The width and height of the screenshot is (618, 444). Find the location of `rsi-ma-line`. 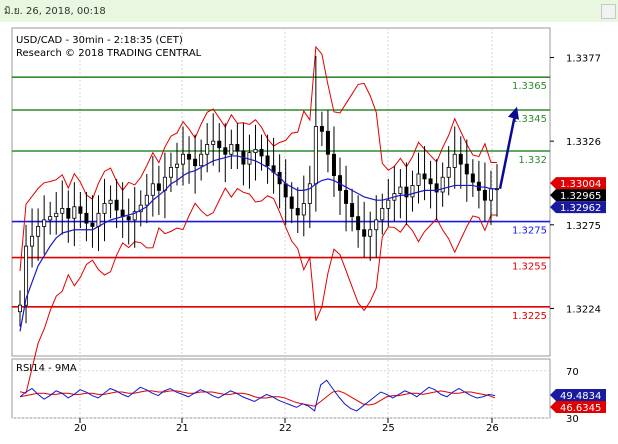

rsi-ma-line is located at coordinates (257, 398).